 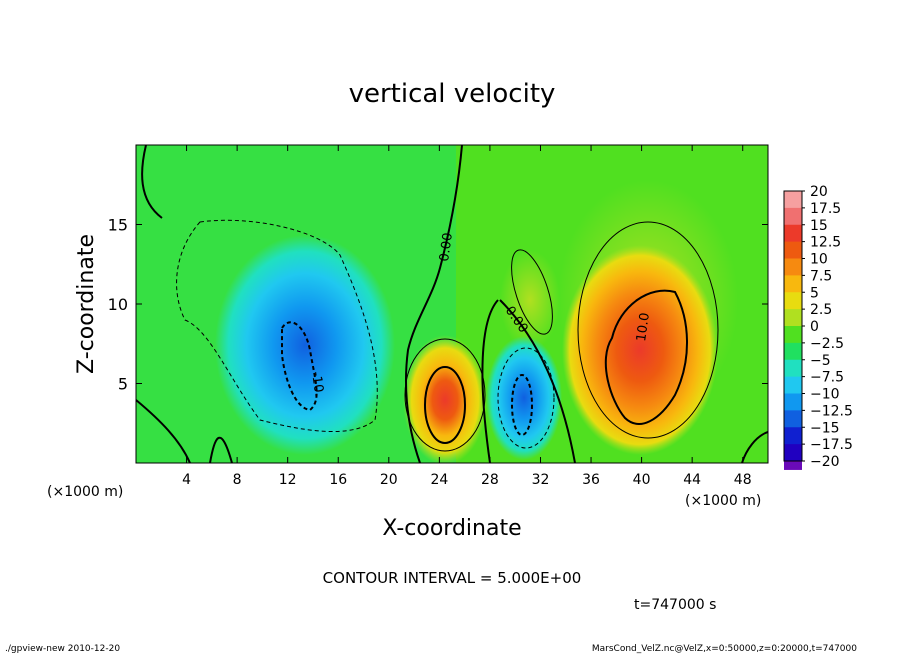 I want to click on x-tick-label: 12, so click(x=288, y=480).